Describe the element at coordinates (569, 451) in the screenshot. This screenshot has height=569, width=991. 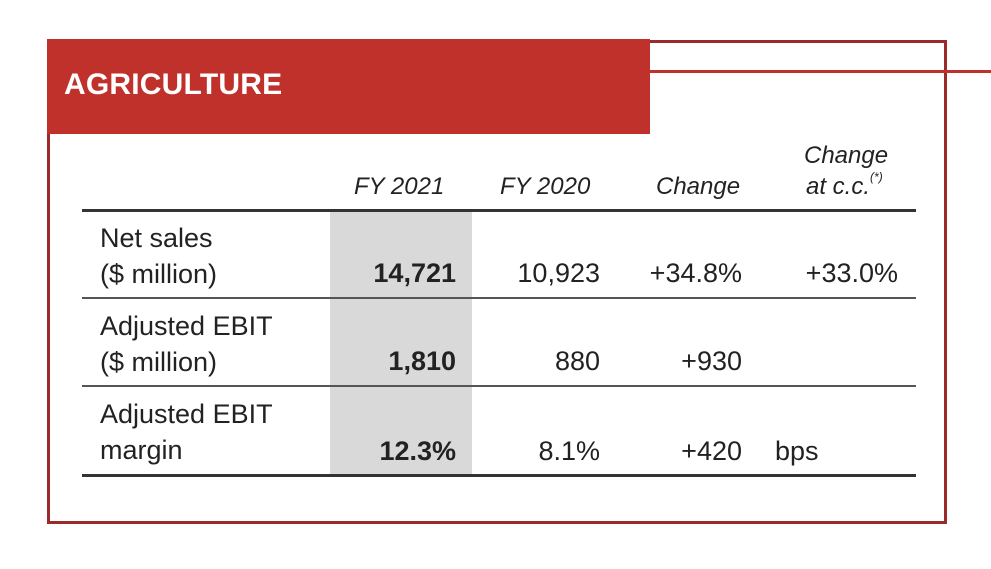
I see `ebit-margin-fy2020: 8.1%` at that location.